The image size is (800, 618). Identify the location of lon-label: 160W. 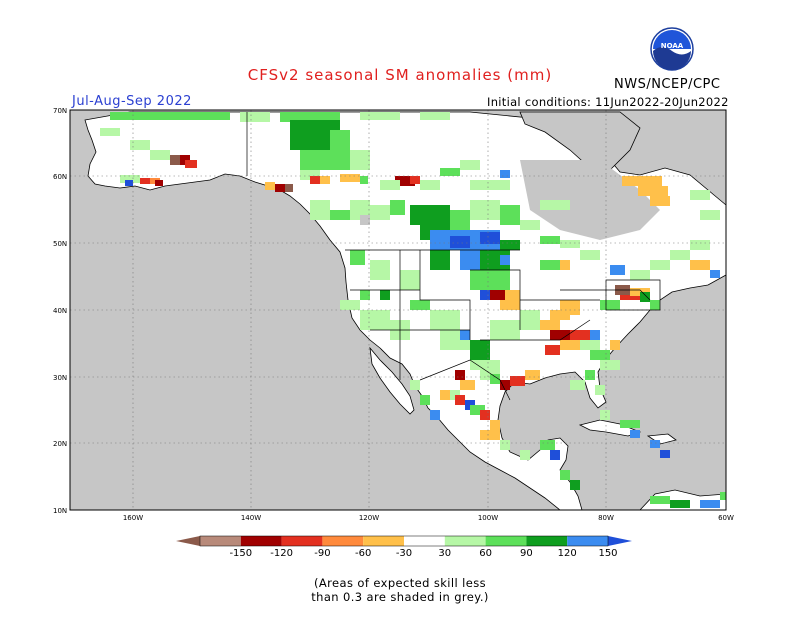
(133, 518).